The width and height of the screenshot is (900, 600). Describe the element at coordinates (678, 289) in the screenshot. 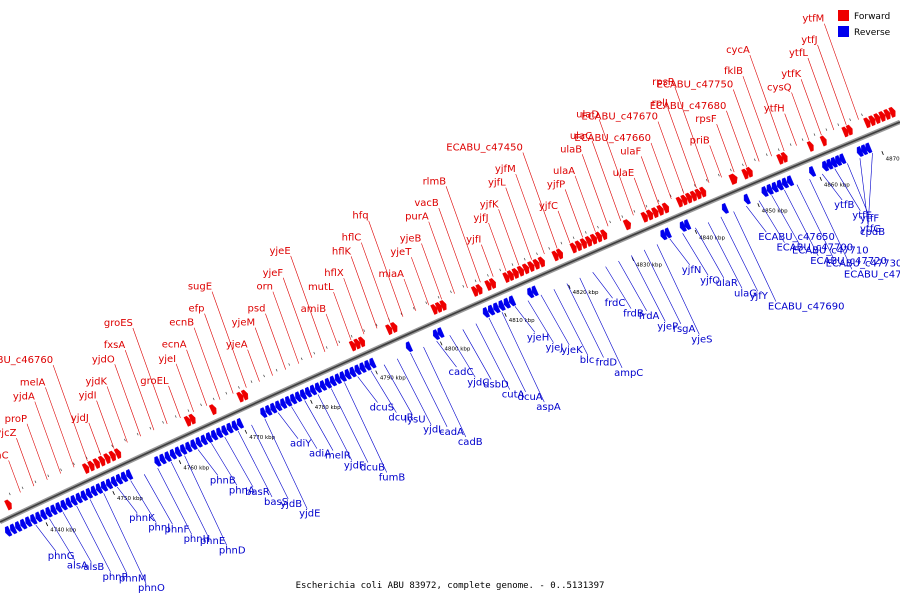

I see `reverse-leader-yjes` at that location.